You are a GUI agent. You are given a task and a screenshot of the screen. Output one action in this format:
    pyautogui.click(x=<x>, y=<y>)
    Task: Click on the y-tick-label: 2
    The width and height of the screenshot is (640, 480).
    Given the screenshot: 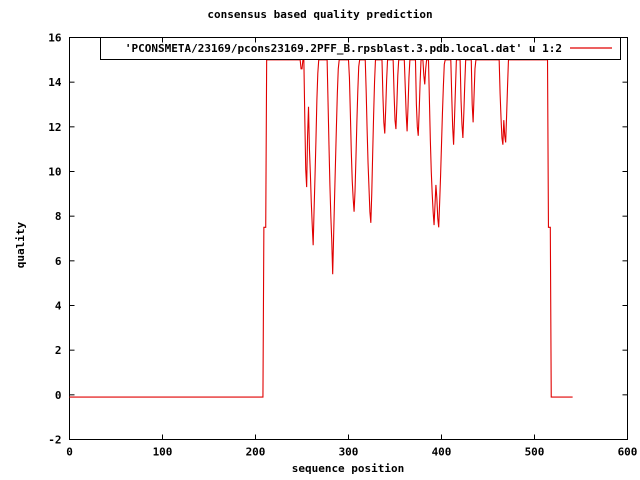 What is the action you would take?
    pyautogui.click(x=58, y=350)
    